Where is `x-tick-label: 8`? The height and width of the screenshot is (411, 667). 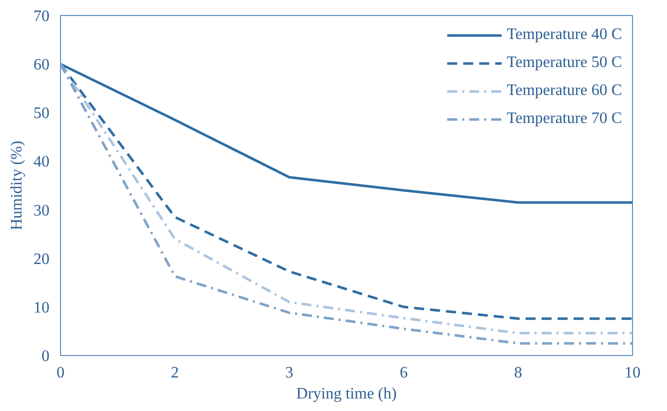
x-tick-label: 8 is located at coordinates (518, 373).